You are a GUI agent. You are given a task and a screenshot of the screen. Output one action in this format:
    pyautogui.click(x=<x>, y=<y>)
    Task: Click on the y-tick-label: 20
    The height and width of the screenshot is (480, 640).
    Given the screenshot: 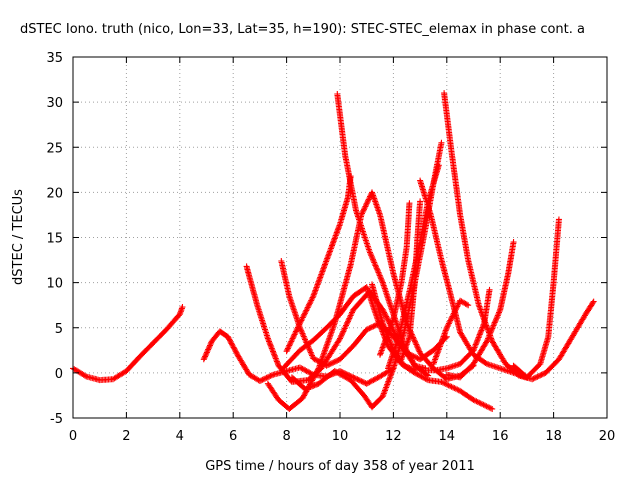 What is the action you would take?
    pyautogui.click(x=54, y=193)
    